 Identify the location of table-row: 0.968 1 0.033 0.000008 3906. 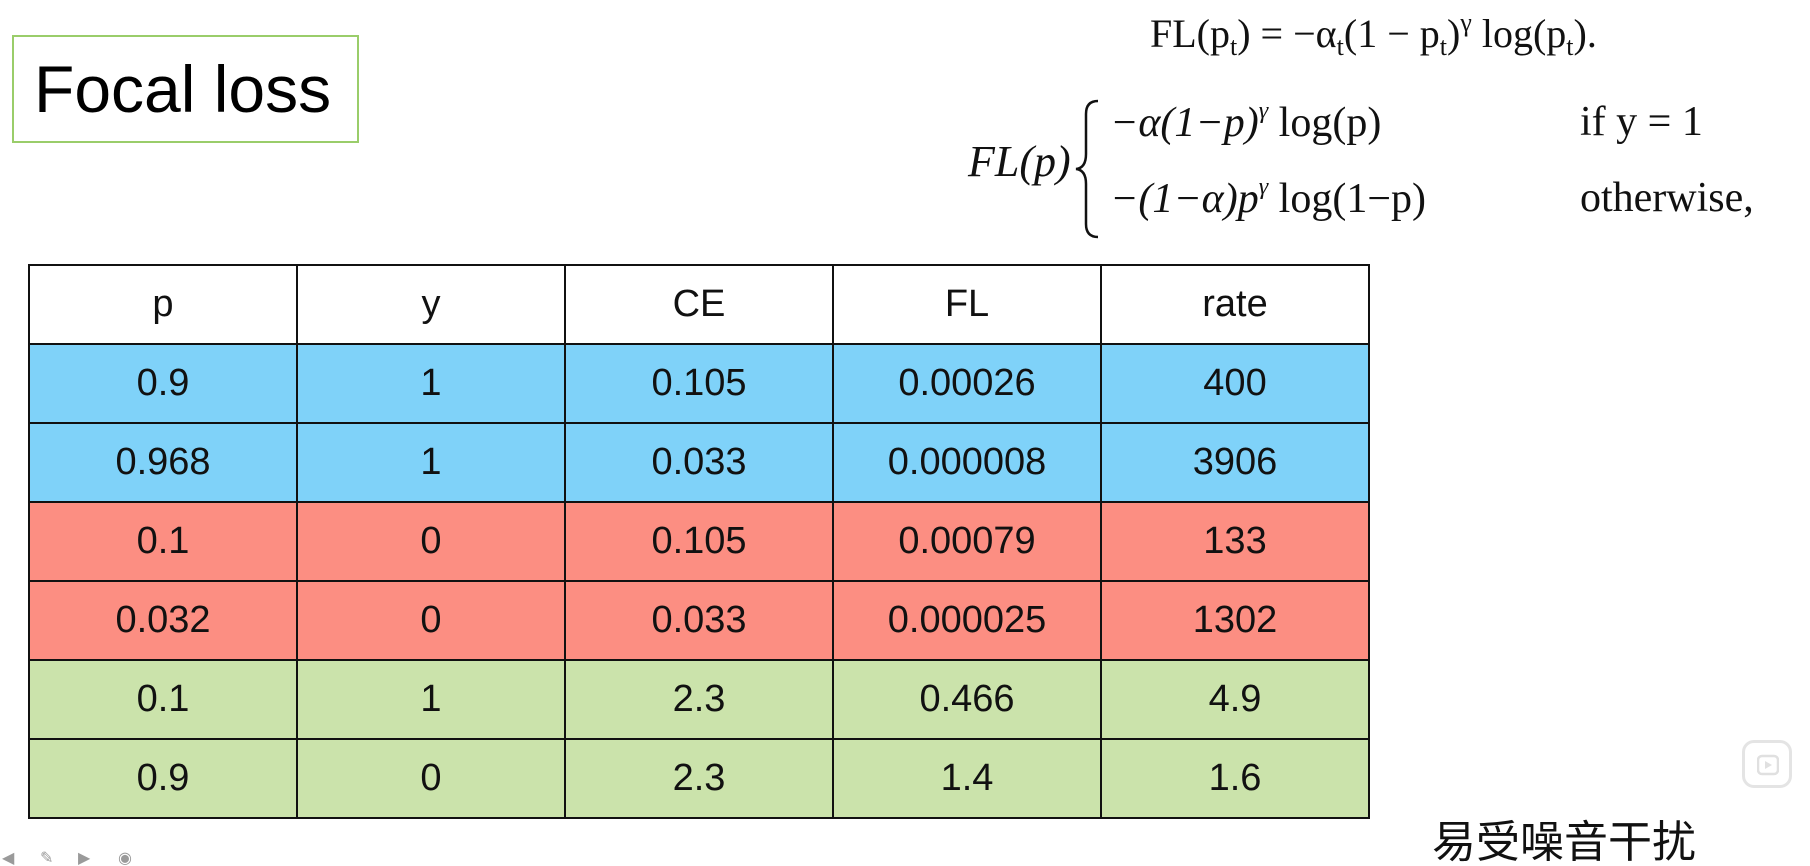
(699, 462).